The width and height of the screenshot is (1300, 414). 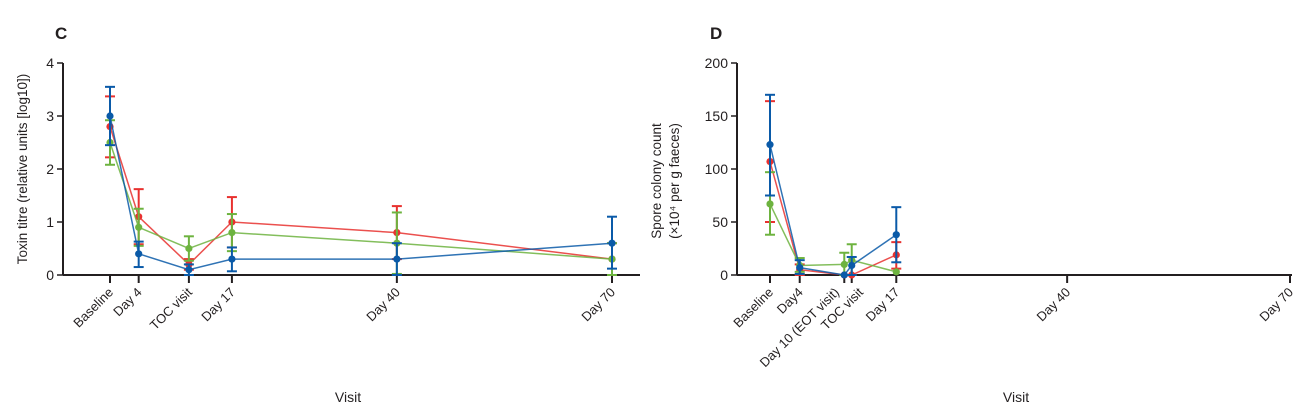 What do you see at coordinates (717, 169) in the screenshot?
I see `y-tick-label: 100` at bounding box center [717, 169].